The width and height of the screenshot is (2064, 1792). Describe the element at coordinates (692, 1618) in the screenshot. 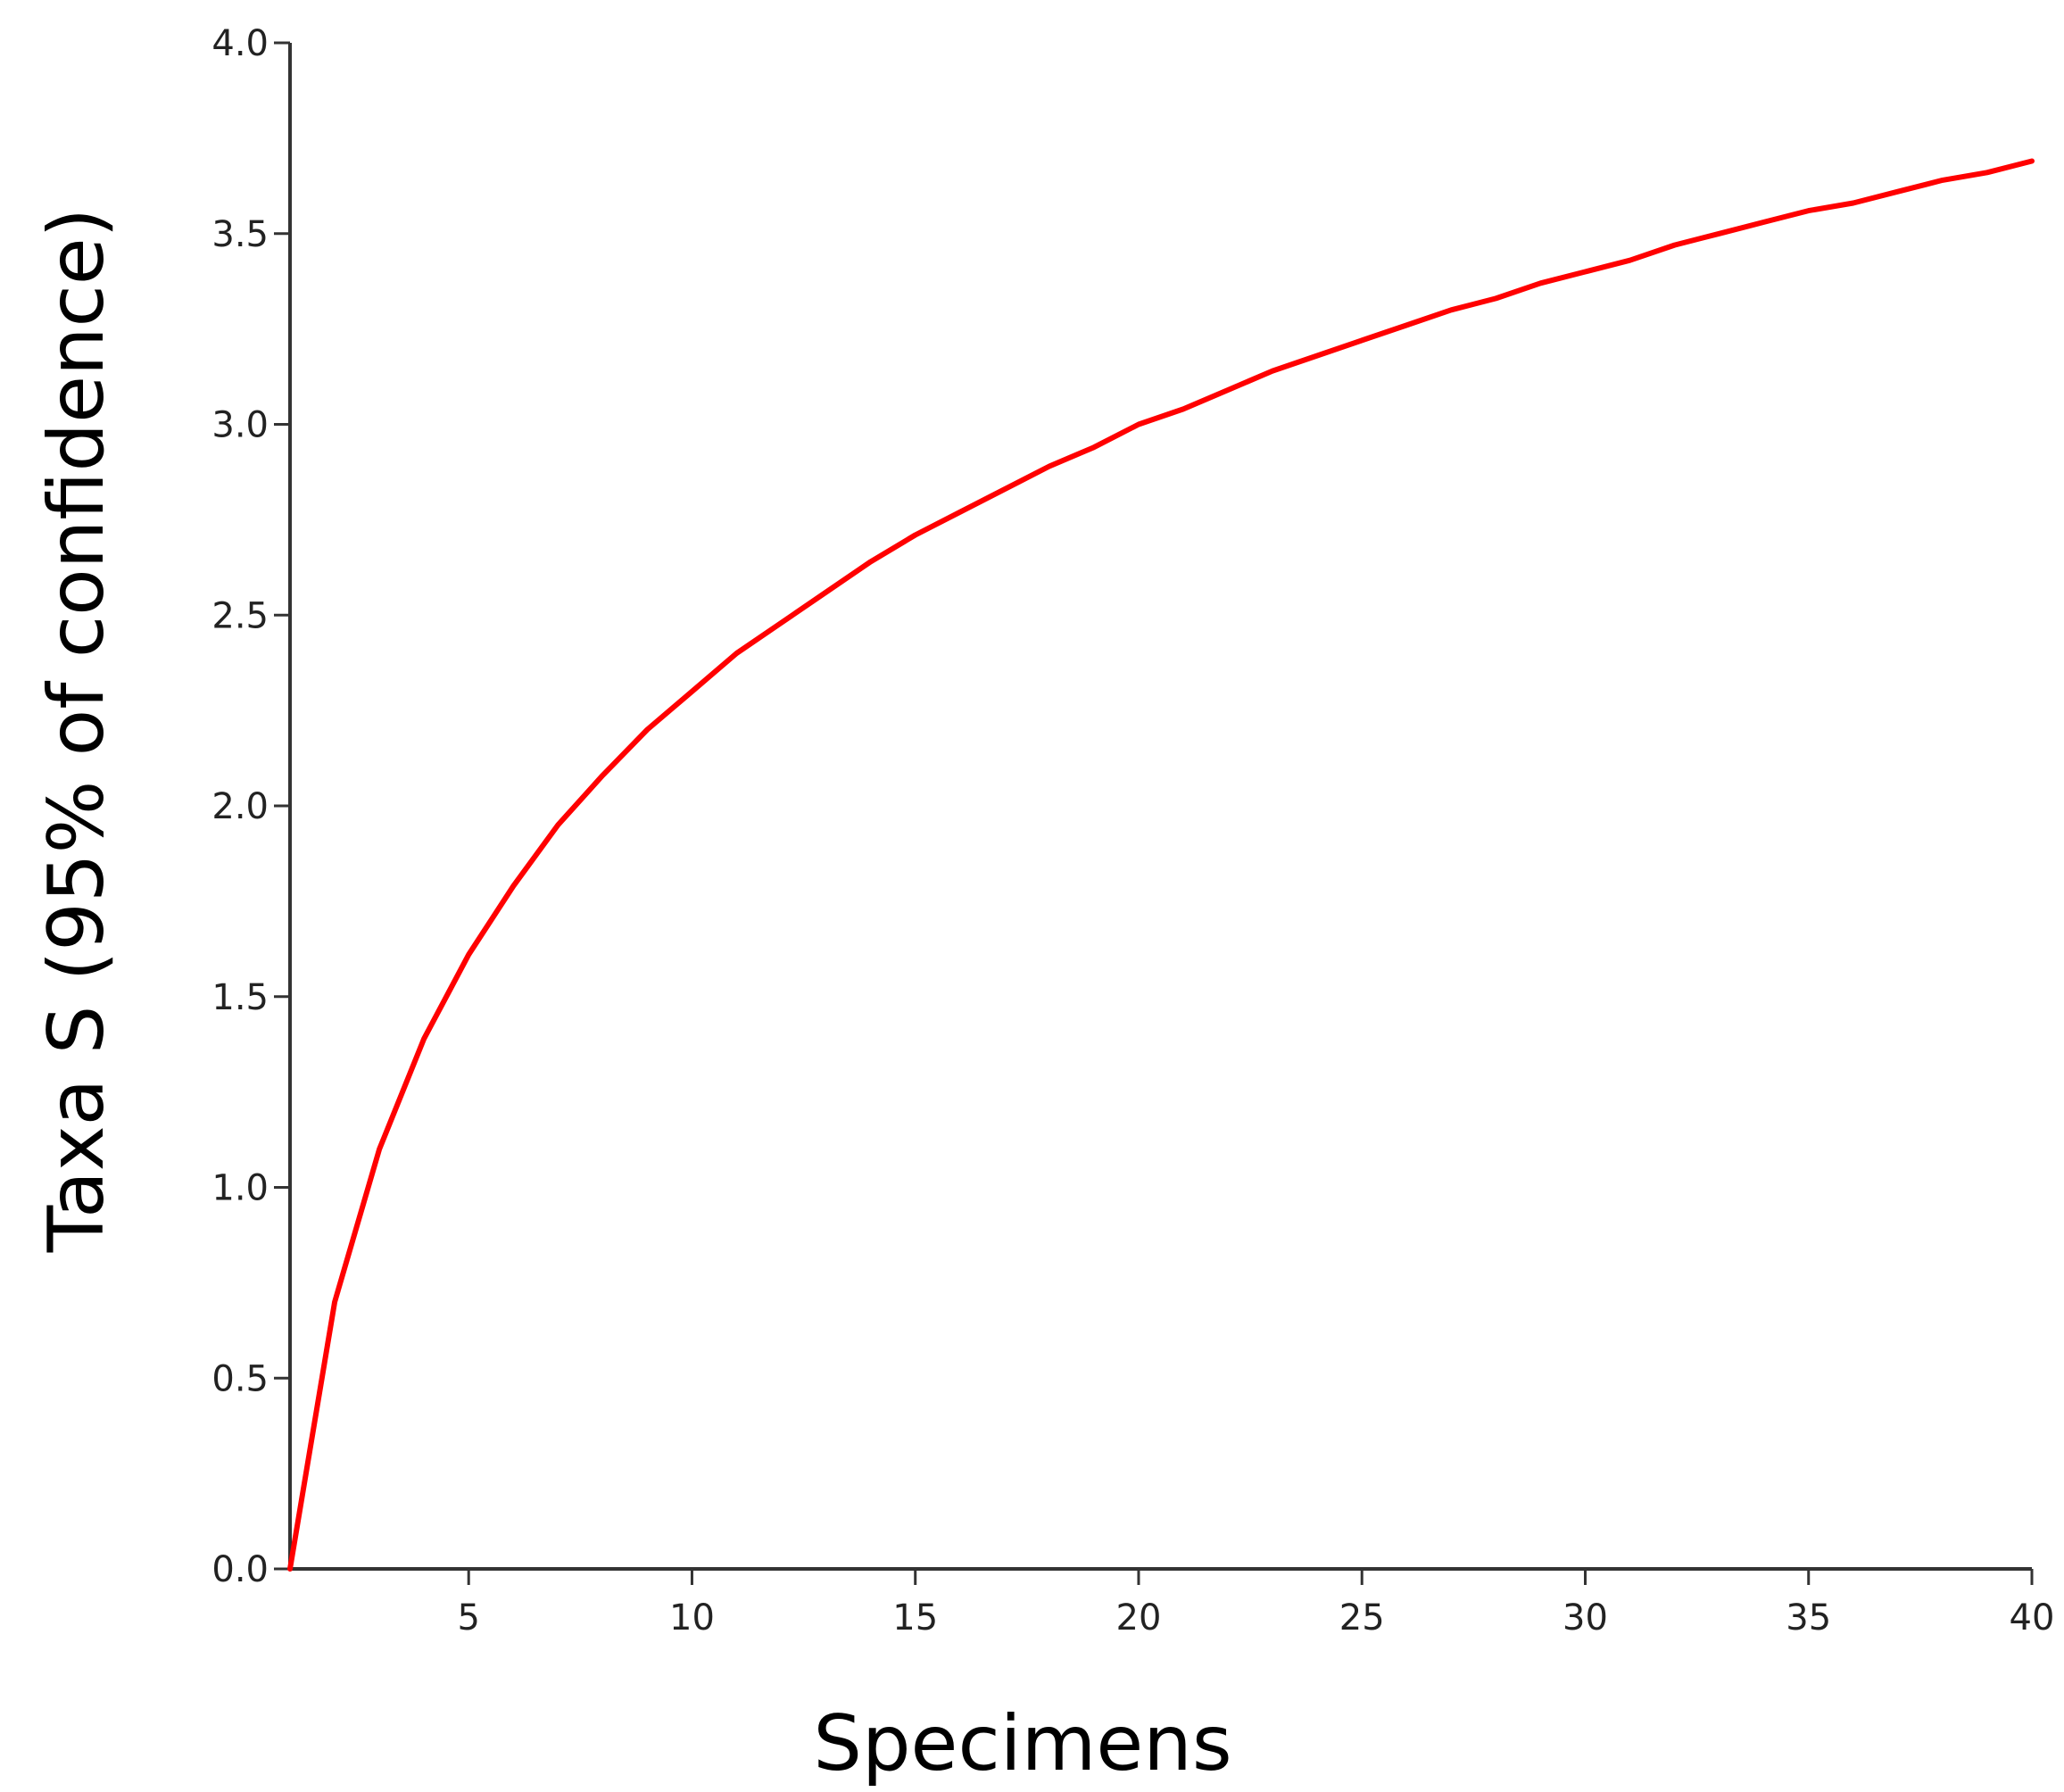

I see `x-tick-label: 10` at that location.